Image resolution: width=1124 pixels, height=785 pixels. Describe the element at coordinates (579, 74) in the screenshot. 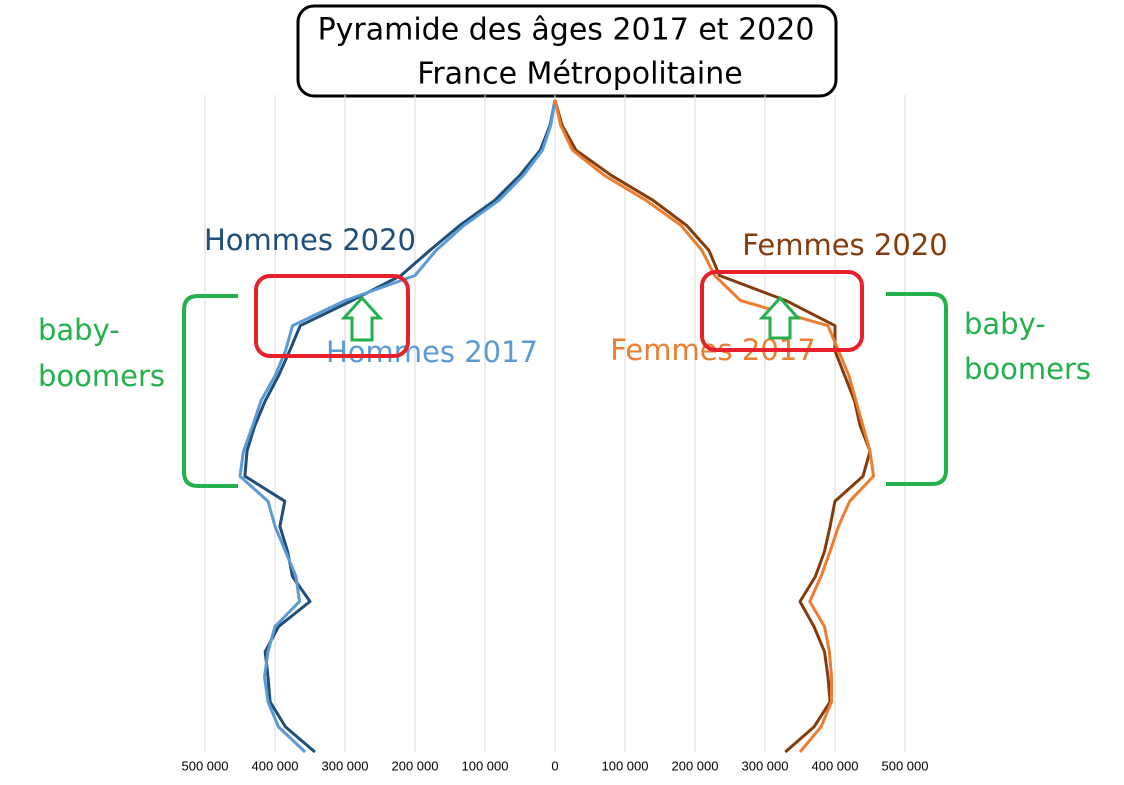

I see `chart-subtitle: France Métropolitaine` at that location.